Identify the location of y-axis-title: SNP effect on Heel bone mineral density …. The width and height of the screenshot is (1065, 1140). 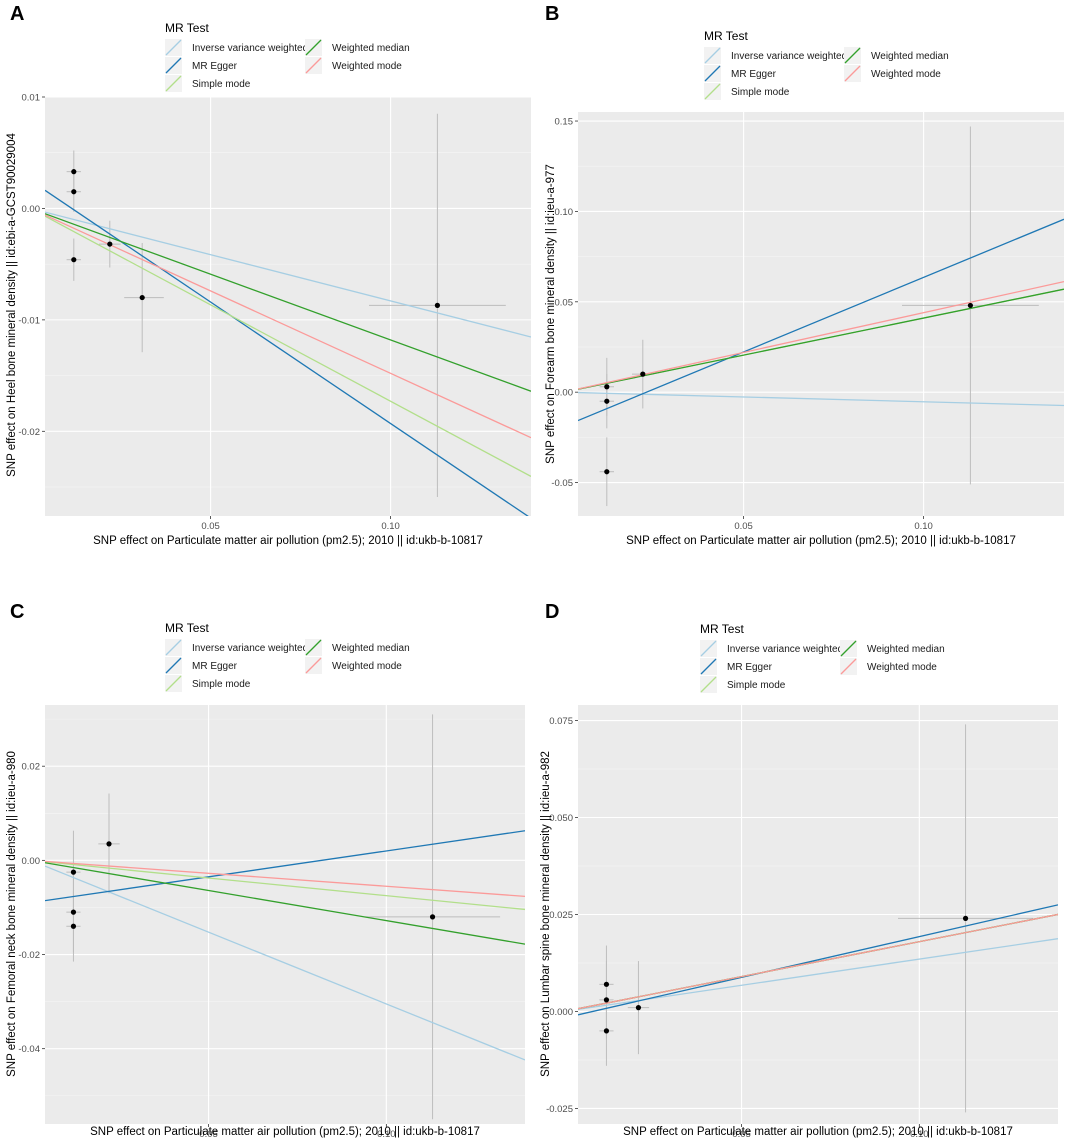
(12, 305).